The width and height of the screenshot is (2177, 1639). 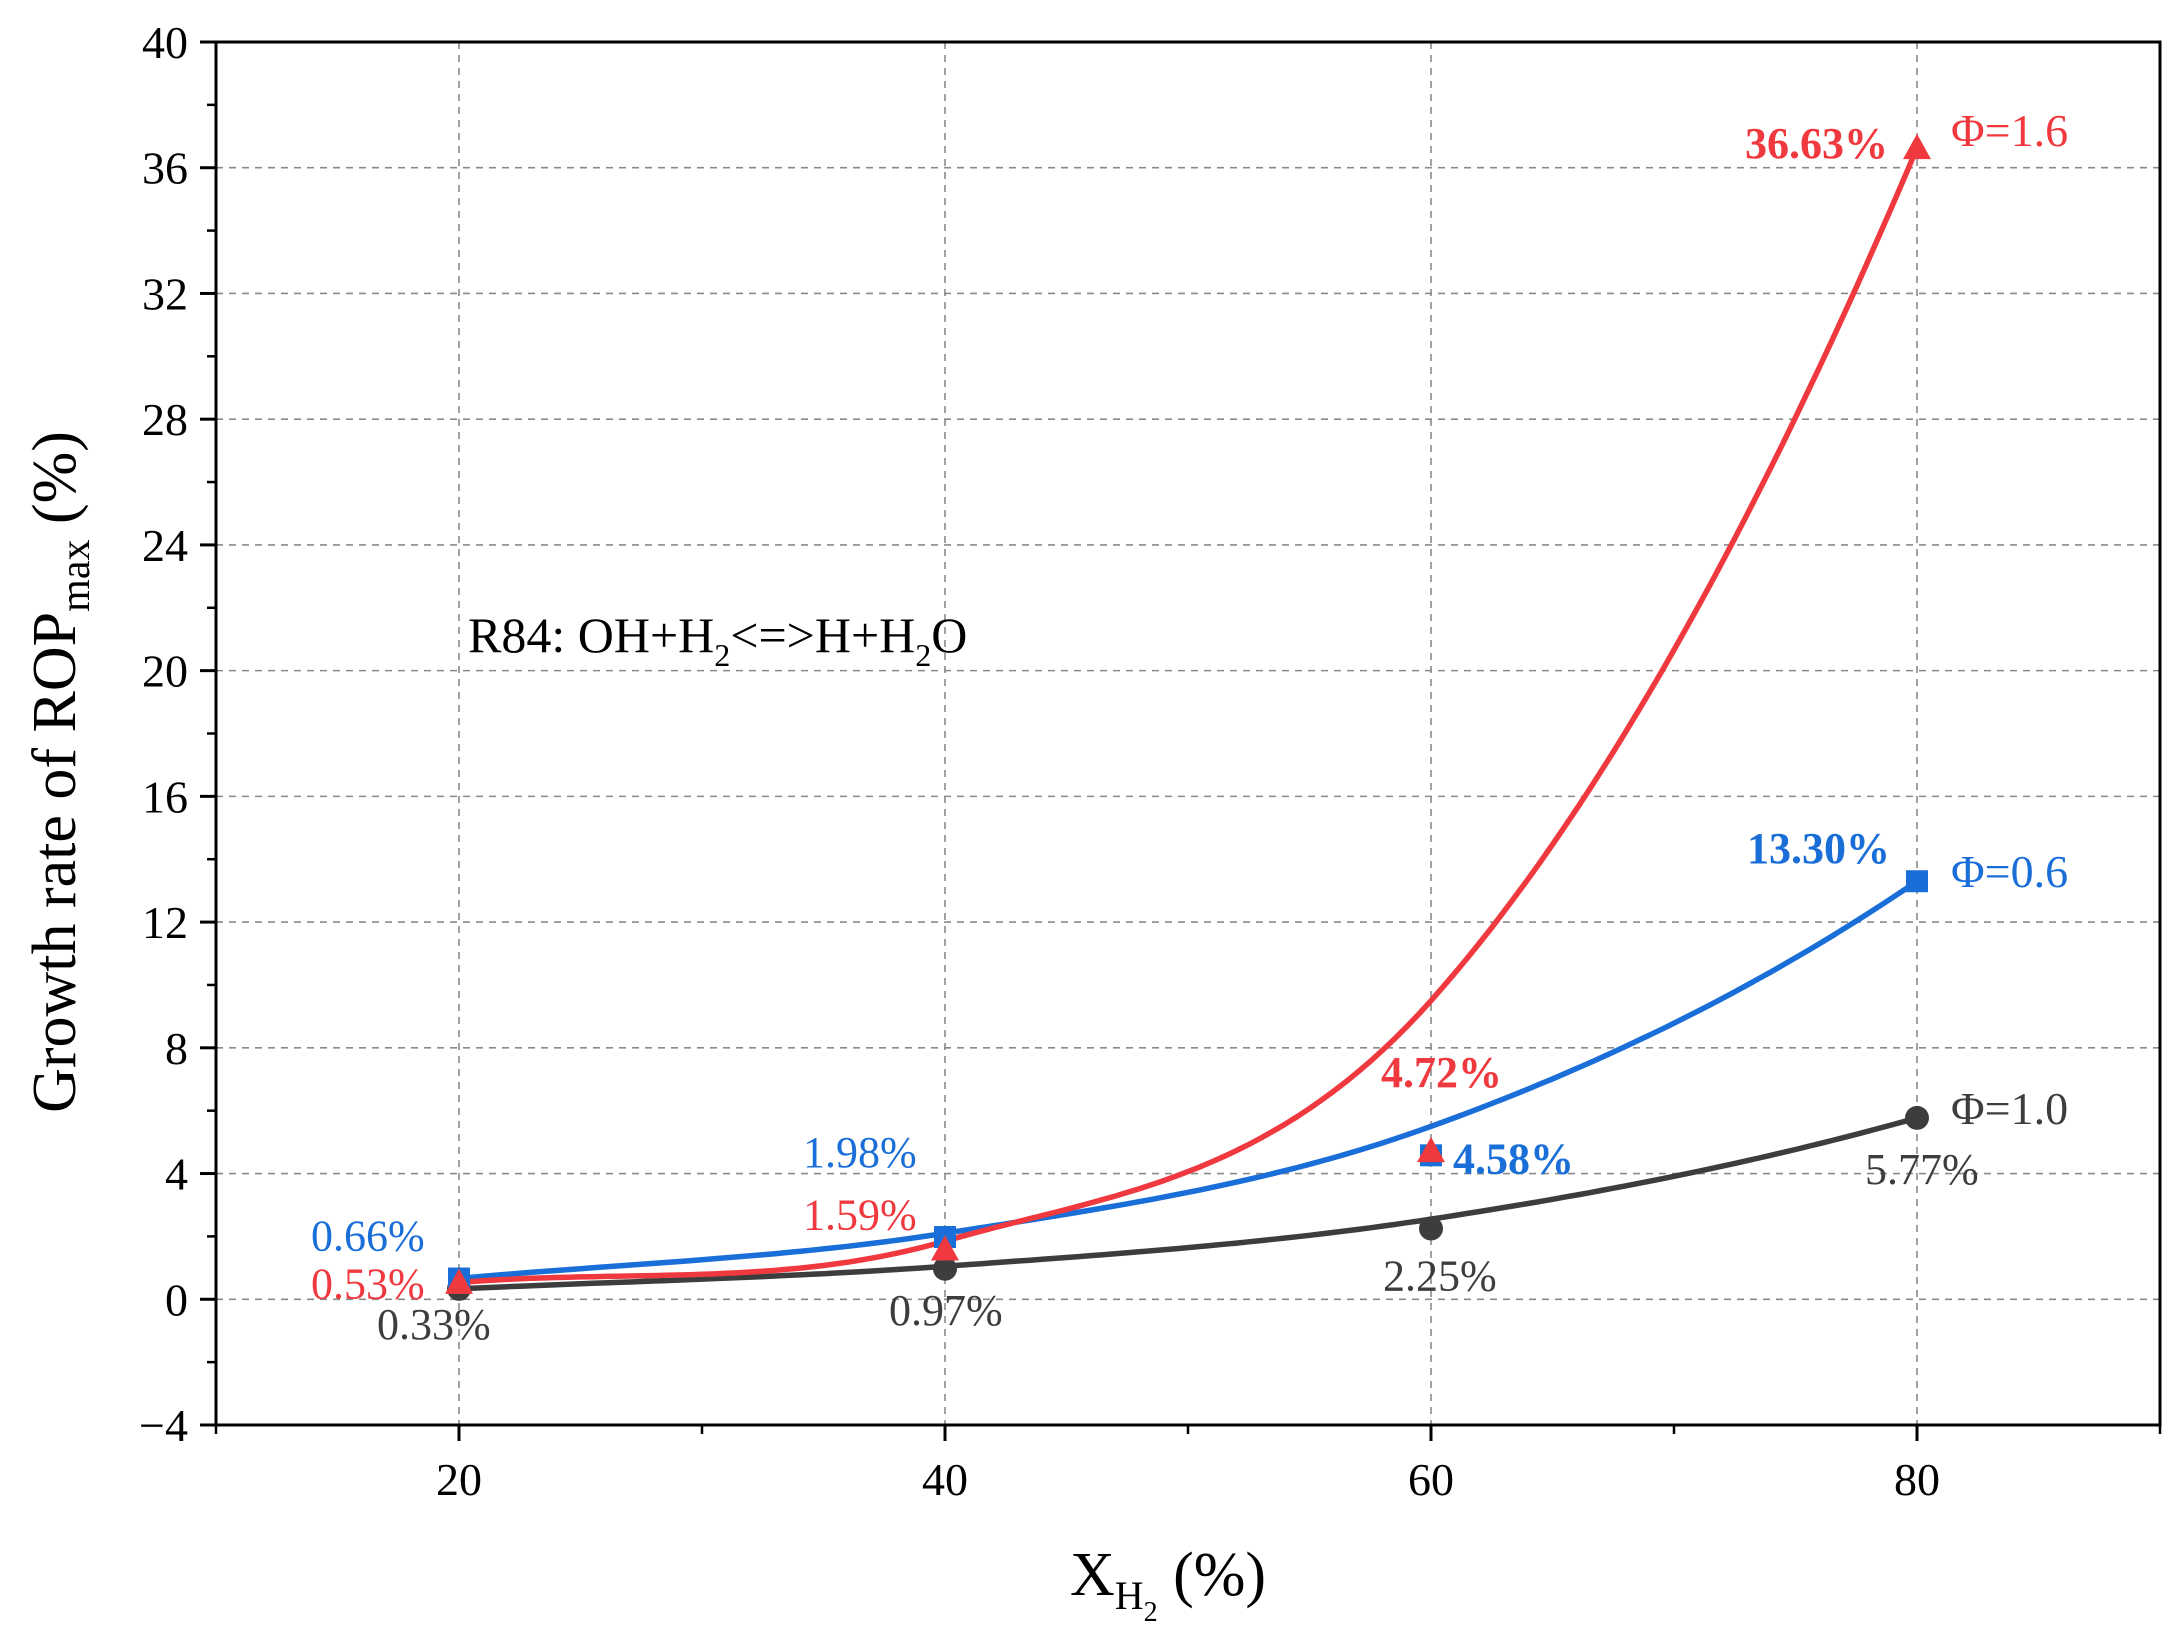 I want to click on y-tick-label: −4, so click(x=163, y=1425).